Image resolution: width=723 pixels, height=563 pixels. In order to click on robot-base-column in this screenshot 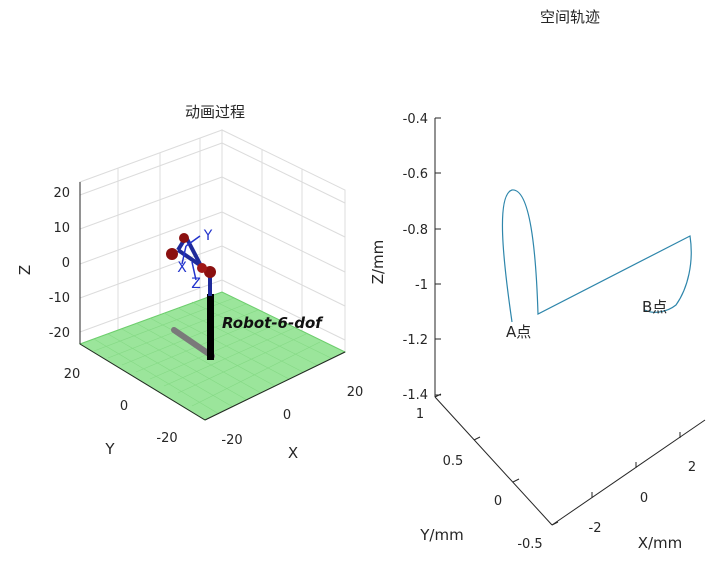, I will do `click(210, 327)`.